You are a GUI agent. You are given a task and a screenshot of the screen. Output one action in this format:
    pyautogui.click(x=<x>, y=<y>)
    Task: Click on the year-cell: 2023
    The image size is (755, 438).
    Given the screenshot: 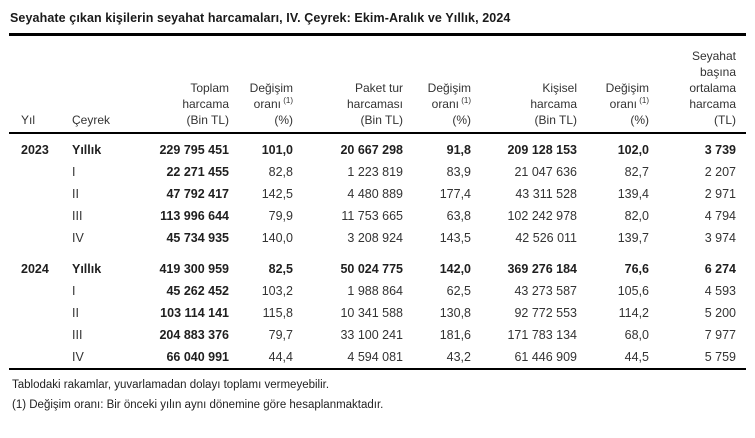 What is the action you would take?
    pyautogui.click(x=35, y=150)
    